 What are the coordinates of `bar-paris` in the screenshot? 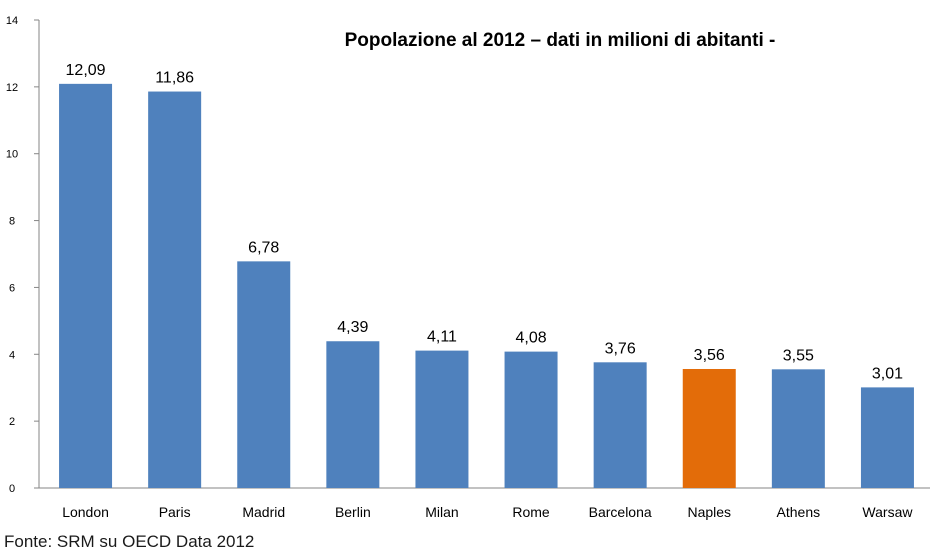 It's located at (175, 289).